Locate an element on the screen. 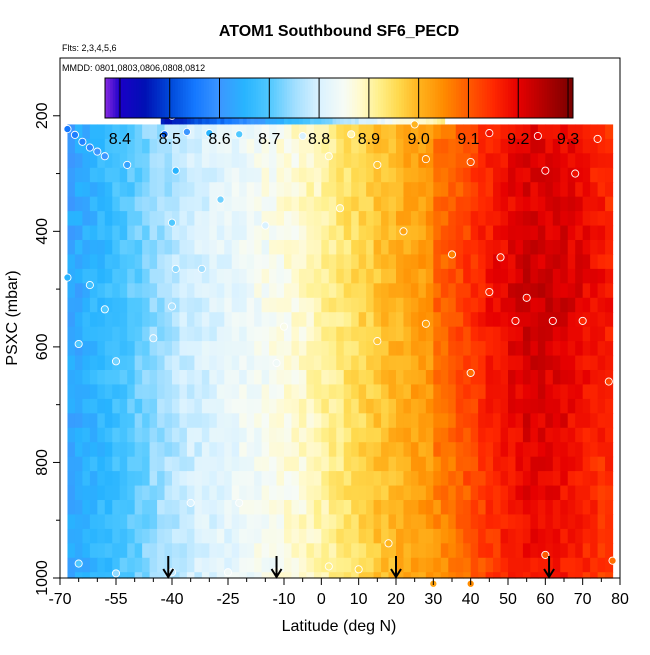  colorbar-tick-label: 9.2 is located at coordinates (518, 139).